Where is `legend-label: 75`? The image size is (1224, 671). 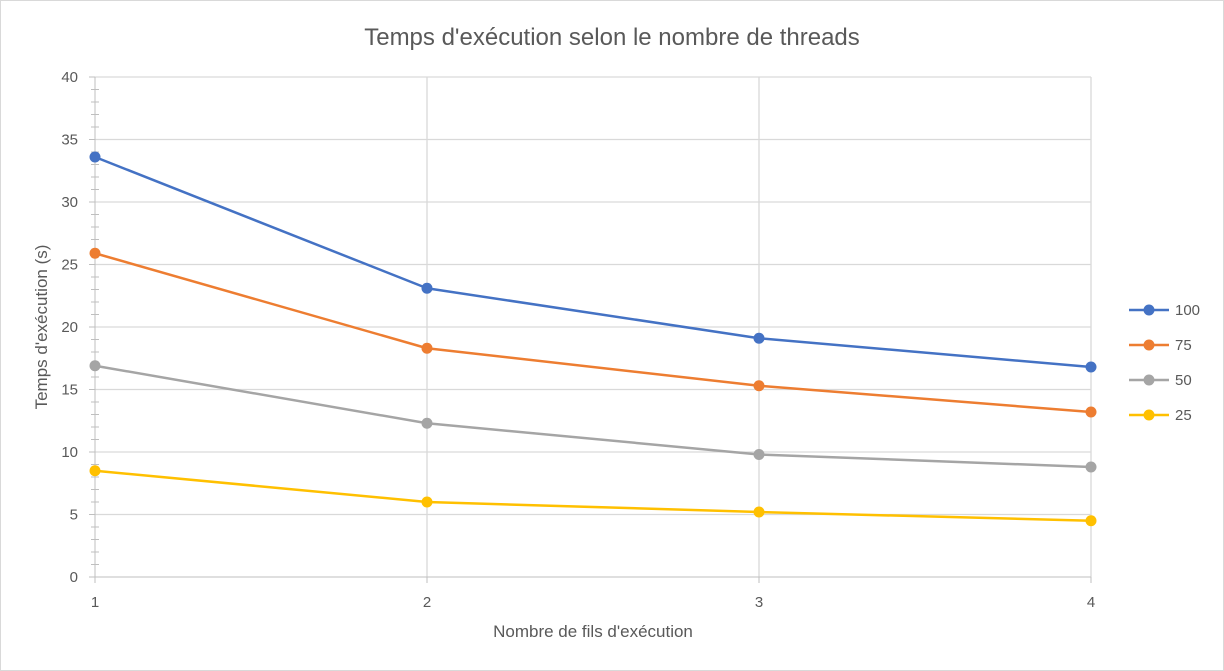
legend-label: 75 is located at coordinates (1183, 345).